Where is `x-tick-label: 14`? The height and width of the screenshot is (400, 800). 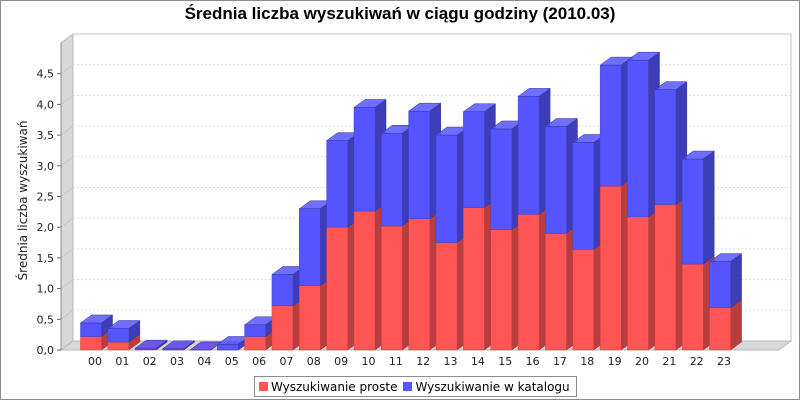
x-tick-label: 14 is located at coordinates (478, 361).